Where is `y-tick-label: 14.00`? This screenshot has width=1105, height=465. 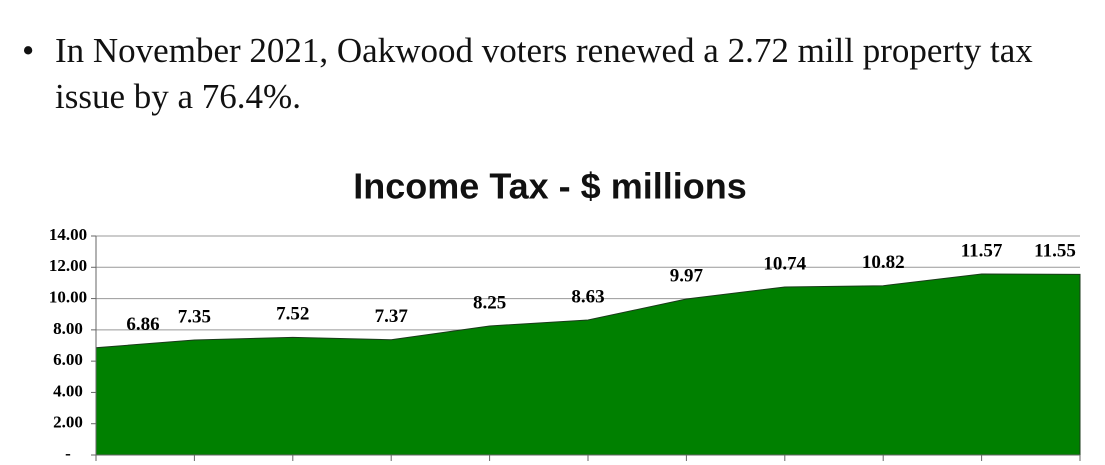 y-tick-label: 14.00 is located at coordinates (68, 234).